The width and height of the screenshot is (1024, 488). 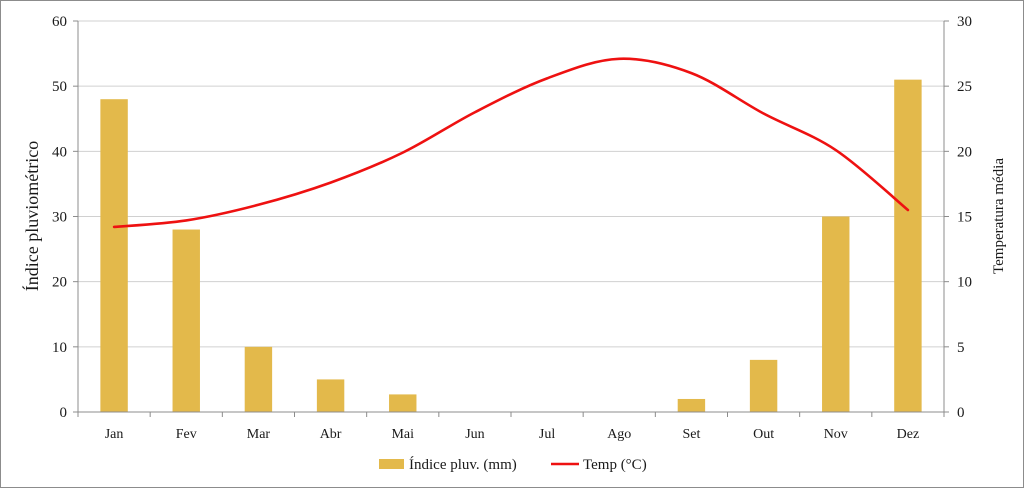 I want to click on left-axis-ticks: 0 10 20 30 40 50 60, so click(x=65, y=217).